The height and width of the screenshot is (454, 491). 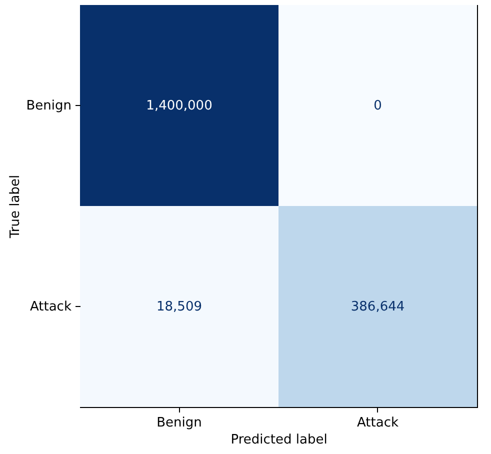 What do you see at coordinates (377, 307) in the screenshot?
I see `data-label: 386,644` at bounding box center [377, 307].